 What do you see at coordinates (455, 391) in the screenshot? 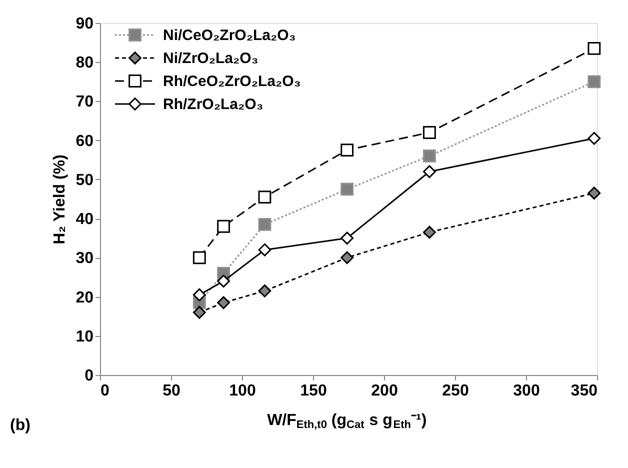
I see `x-tick-label: 250` at bounding box center [455, 391].